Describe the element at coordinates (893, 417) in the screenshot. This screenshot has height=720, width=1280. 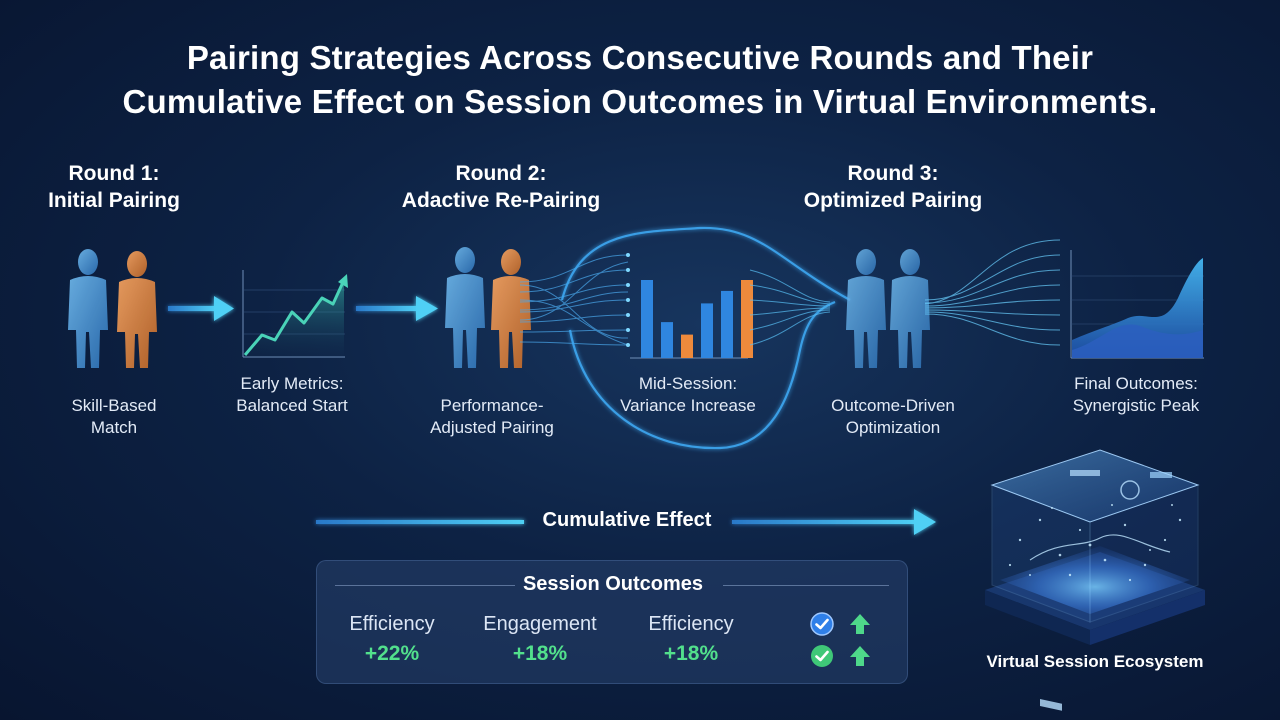
I see `caption-outcome-driven: Outcome-Driven Optimization` at that location.